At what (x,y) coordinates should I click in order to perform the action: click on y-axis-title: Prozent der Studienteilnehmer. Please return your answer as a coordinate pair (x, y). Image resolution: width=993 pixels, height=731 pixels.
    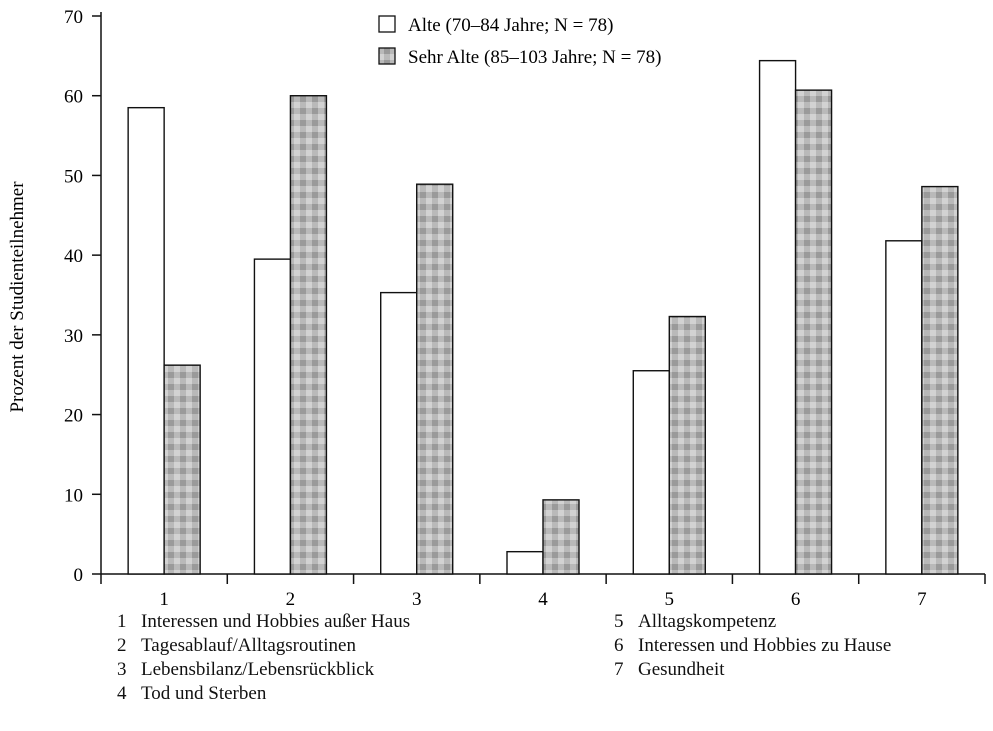
    Looking at the image, I should click on (17, 297).